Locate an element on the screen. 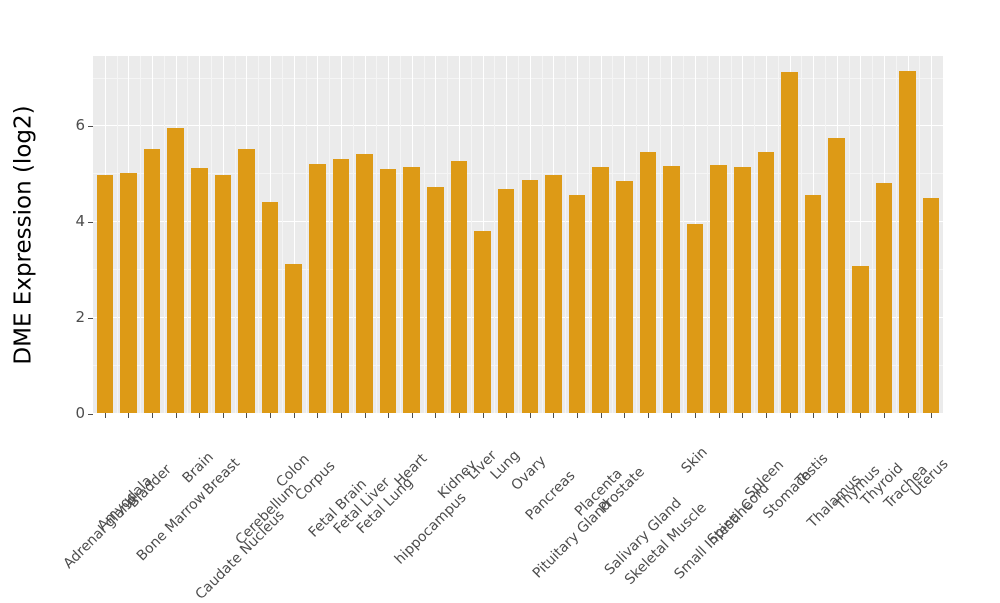 This screenshot has width=1000, height=603. y-axis-tick-text: 6 is located at coordinates (80, 125).